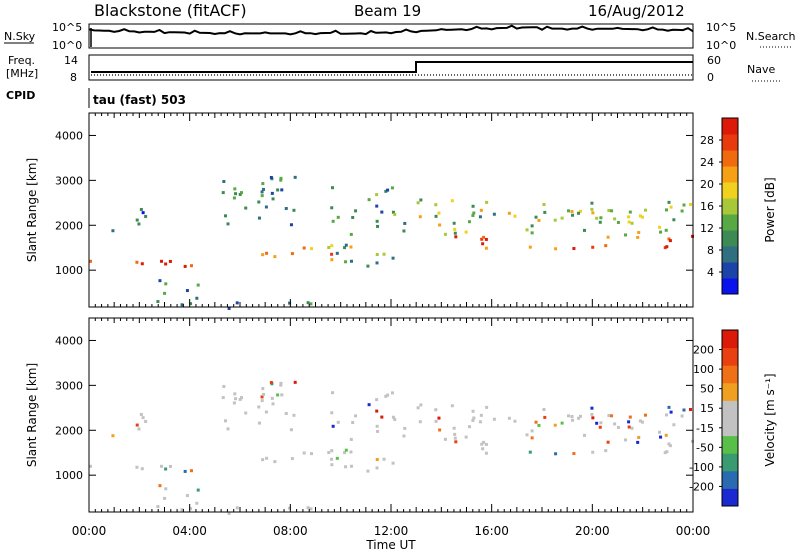 This screenshot has height=554, width=800. What do you see at coordinates (710, 272) in the screenshot?
I see `power-colorbar-tick-label: 4` at bounding box center [710, 272].